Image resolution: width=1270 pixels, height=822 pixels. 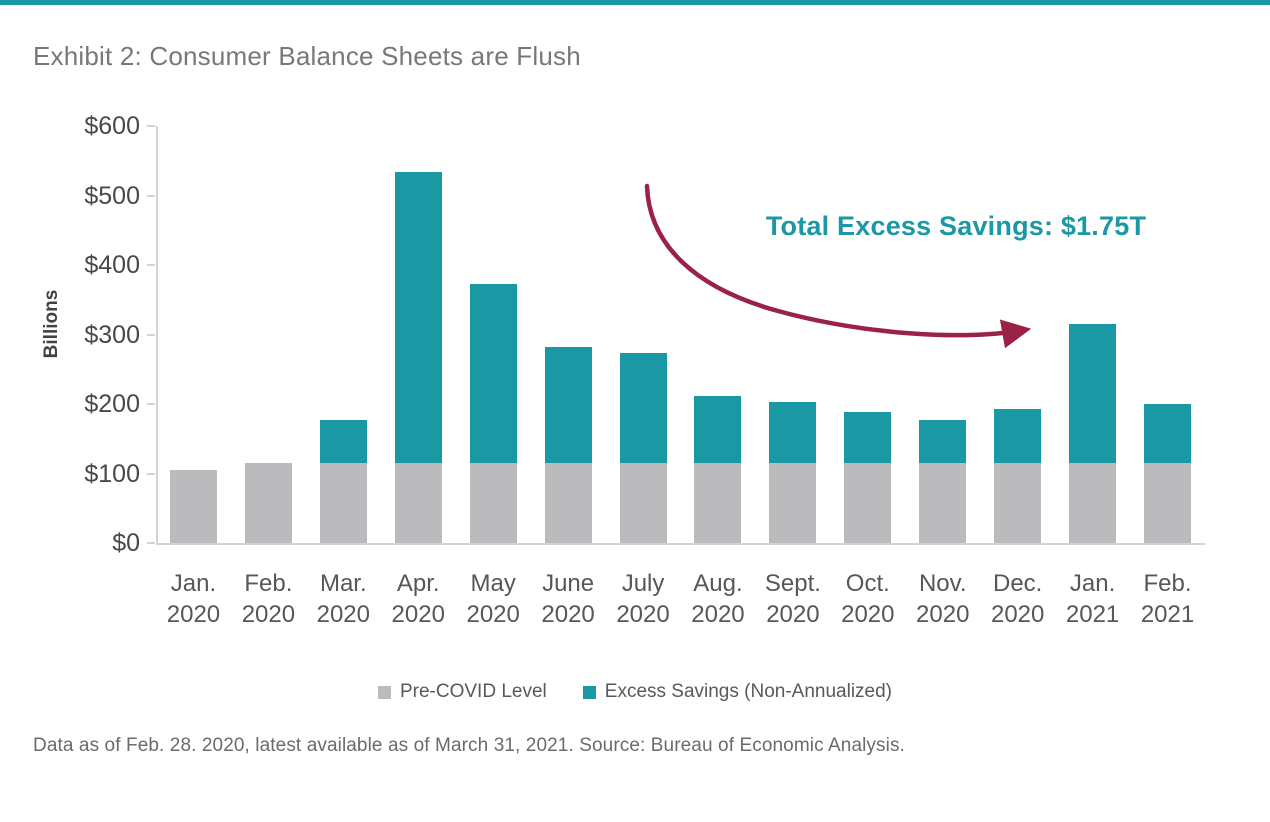 I want to click on y-tick-label: $300, so click(x=112, y=334).